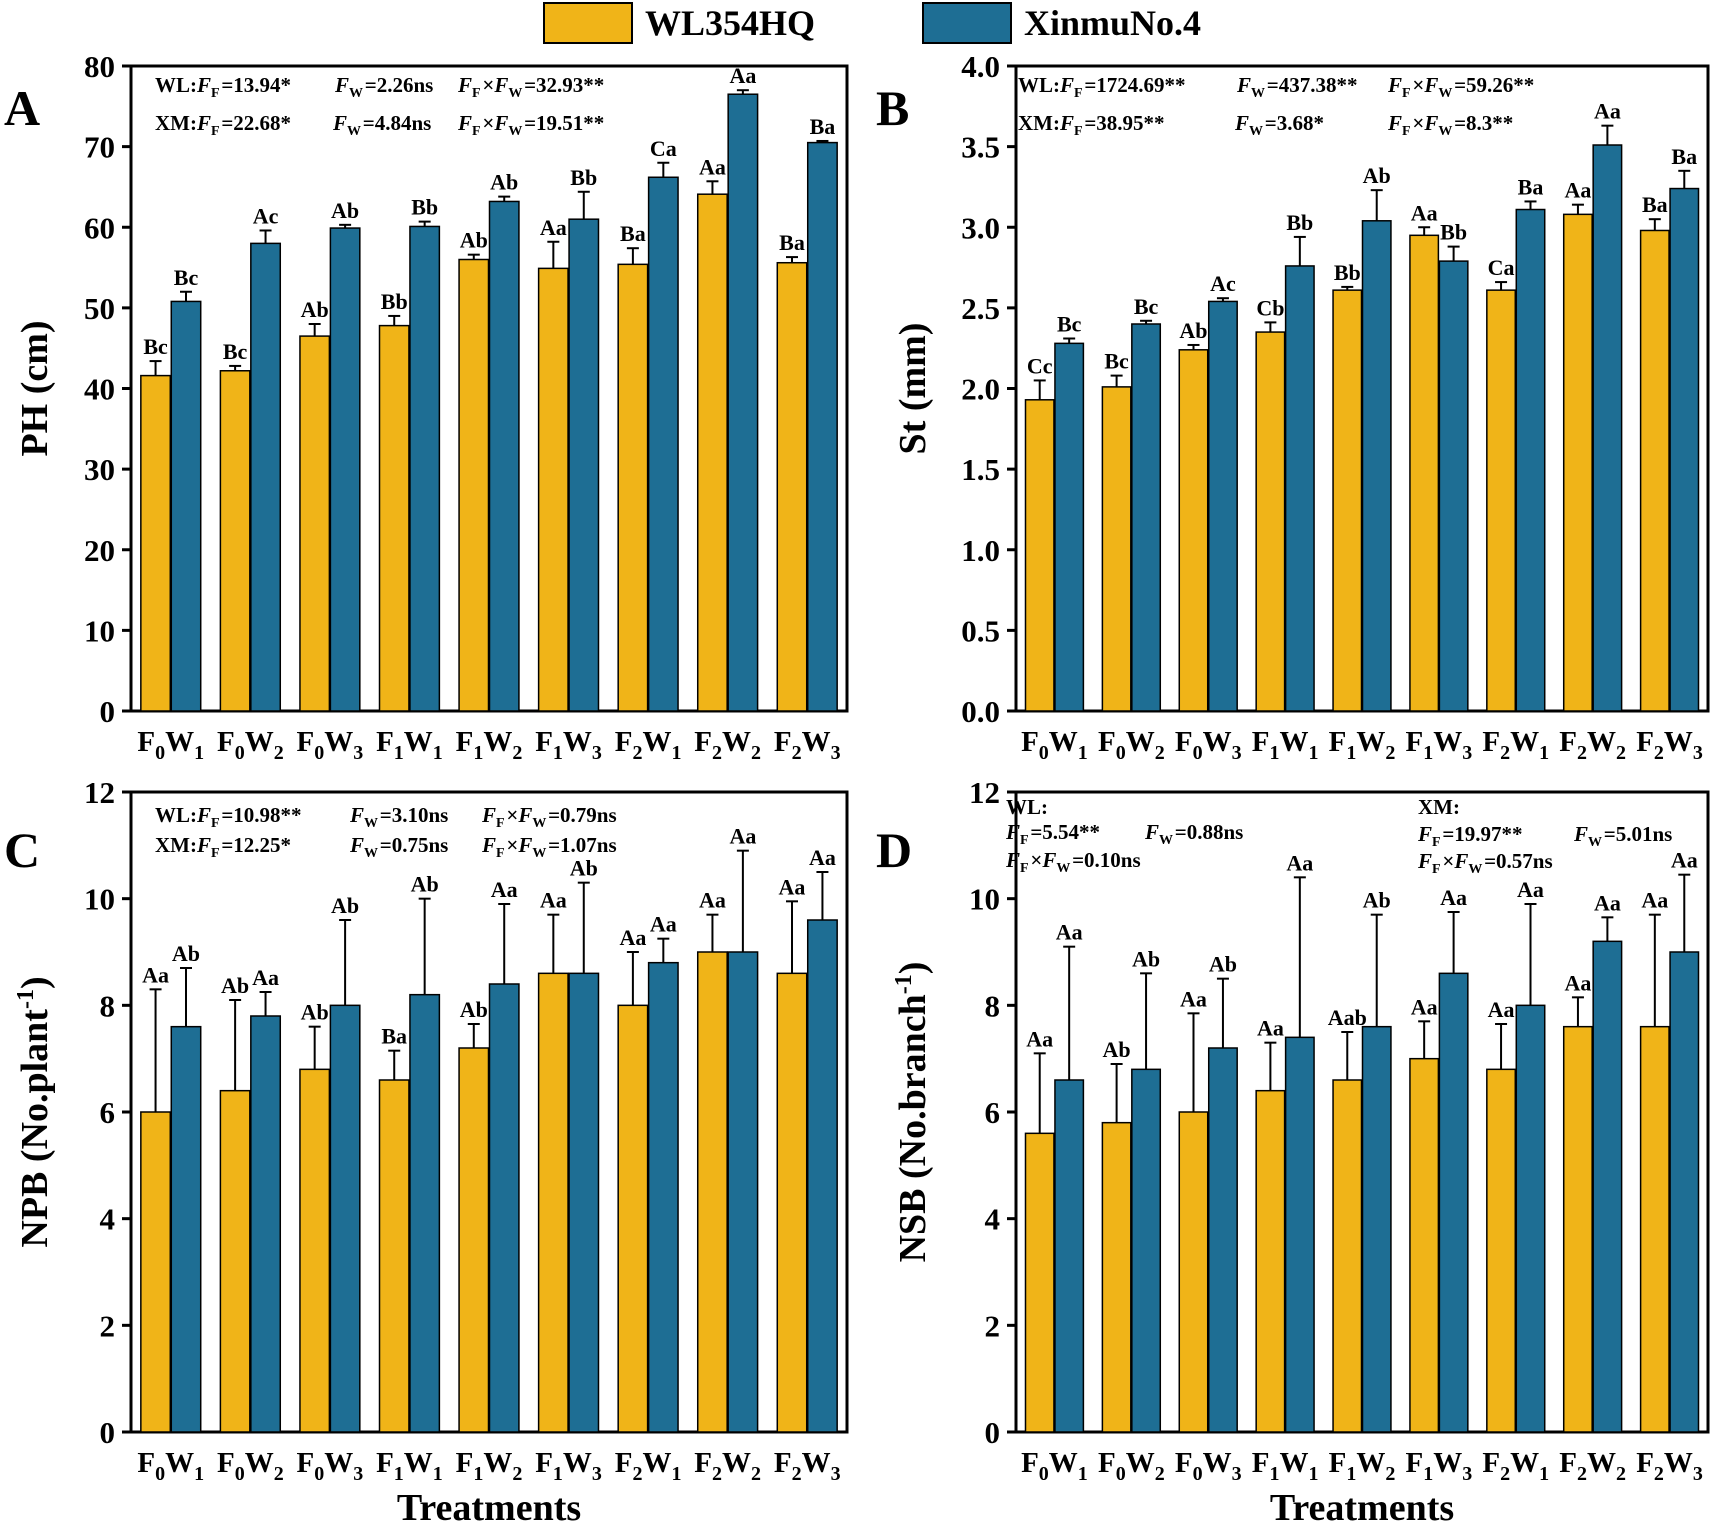  Describe the element at coordinates (99, 227) in the screenshot. I see `y-tick-label: 60` at that location.